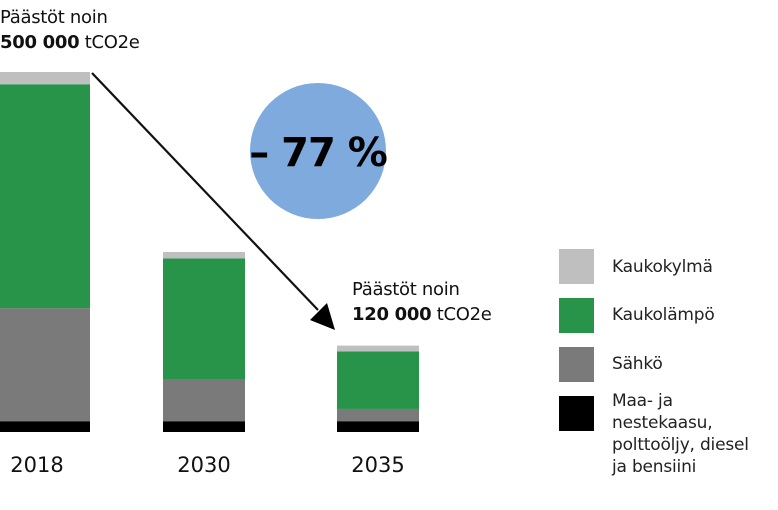 The image size is (778, 510). I want to click on legend-label-fuels-line3: ja bensiini, so click(654, 467).